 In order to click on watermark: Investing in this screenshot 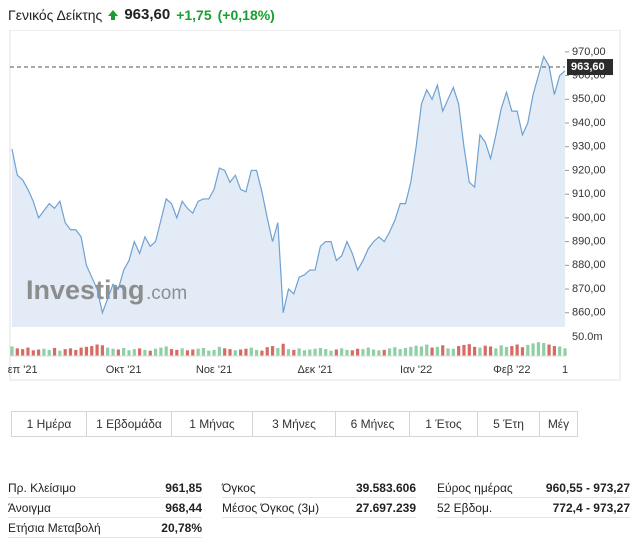, I will do `click(85, 290)`.